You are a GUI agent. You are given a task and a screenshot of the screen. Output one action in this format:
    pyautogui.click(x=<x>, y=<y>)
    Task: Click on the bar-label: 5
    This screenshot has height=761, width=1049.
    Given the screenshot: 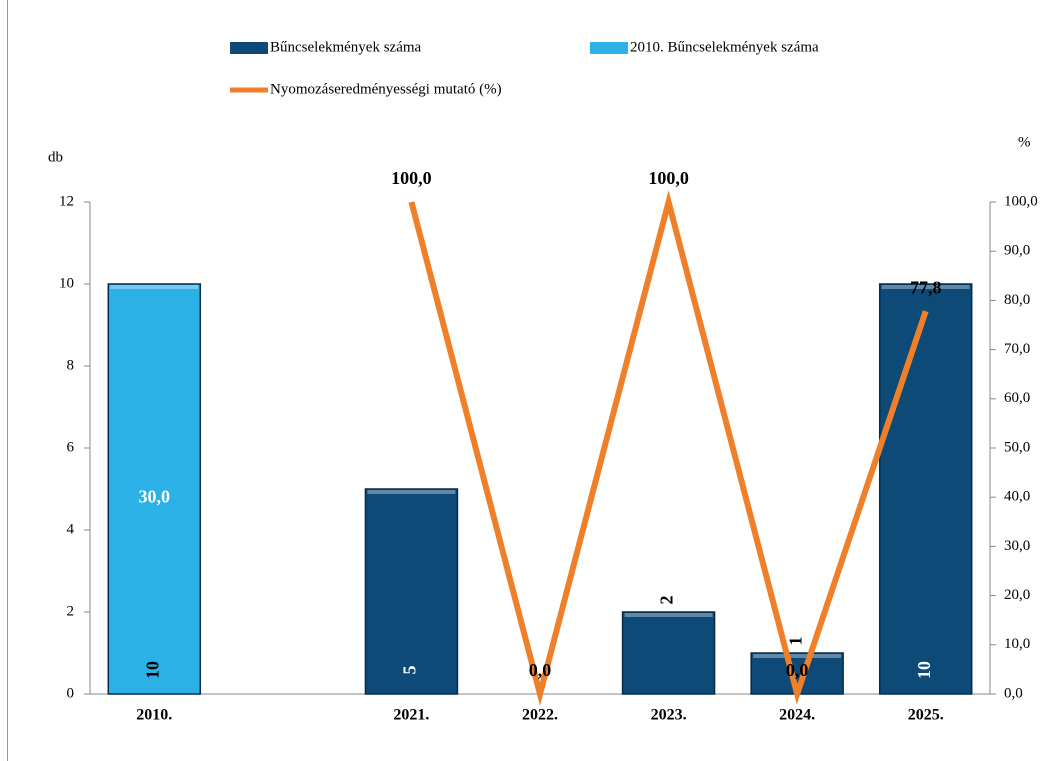 What is the action you would take?
    pyautogui.click(x=410, y=670)
    